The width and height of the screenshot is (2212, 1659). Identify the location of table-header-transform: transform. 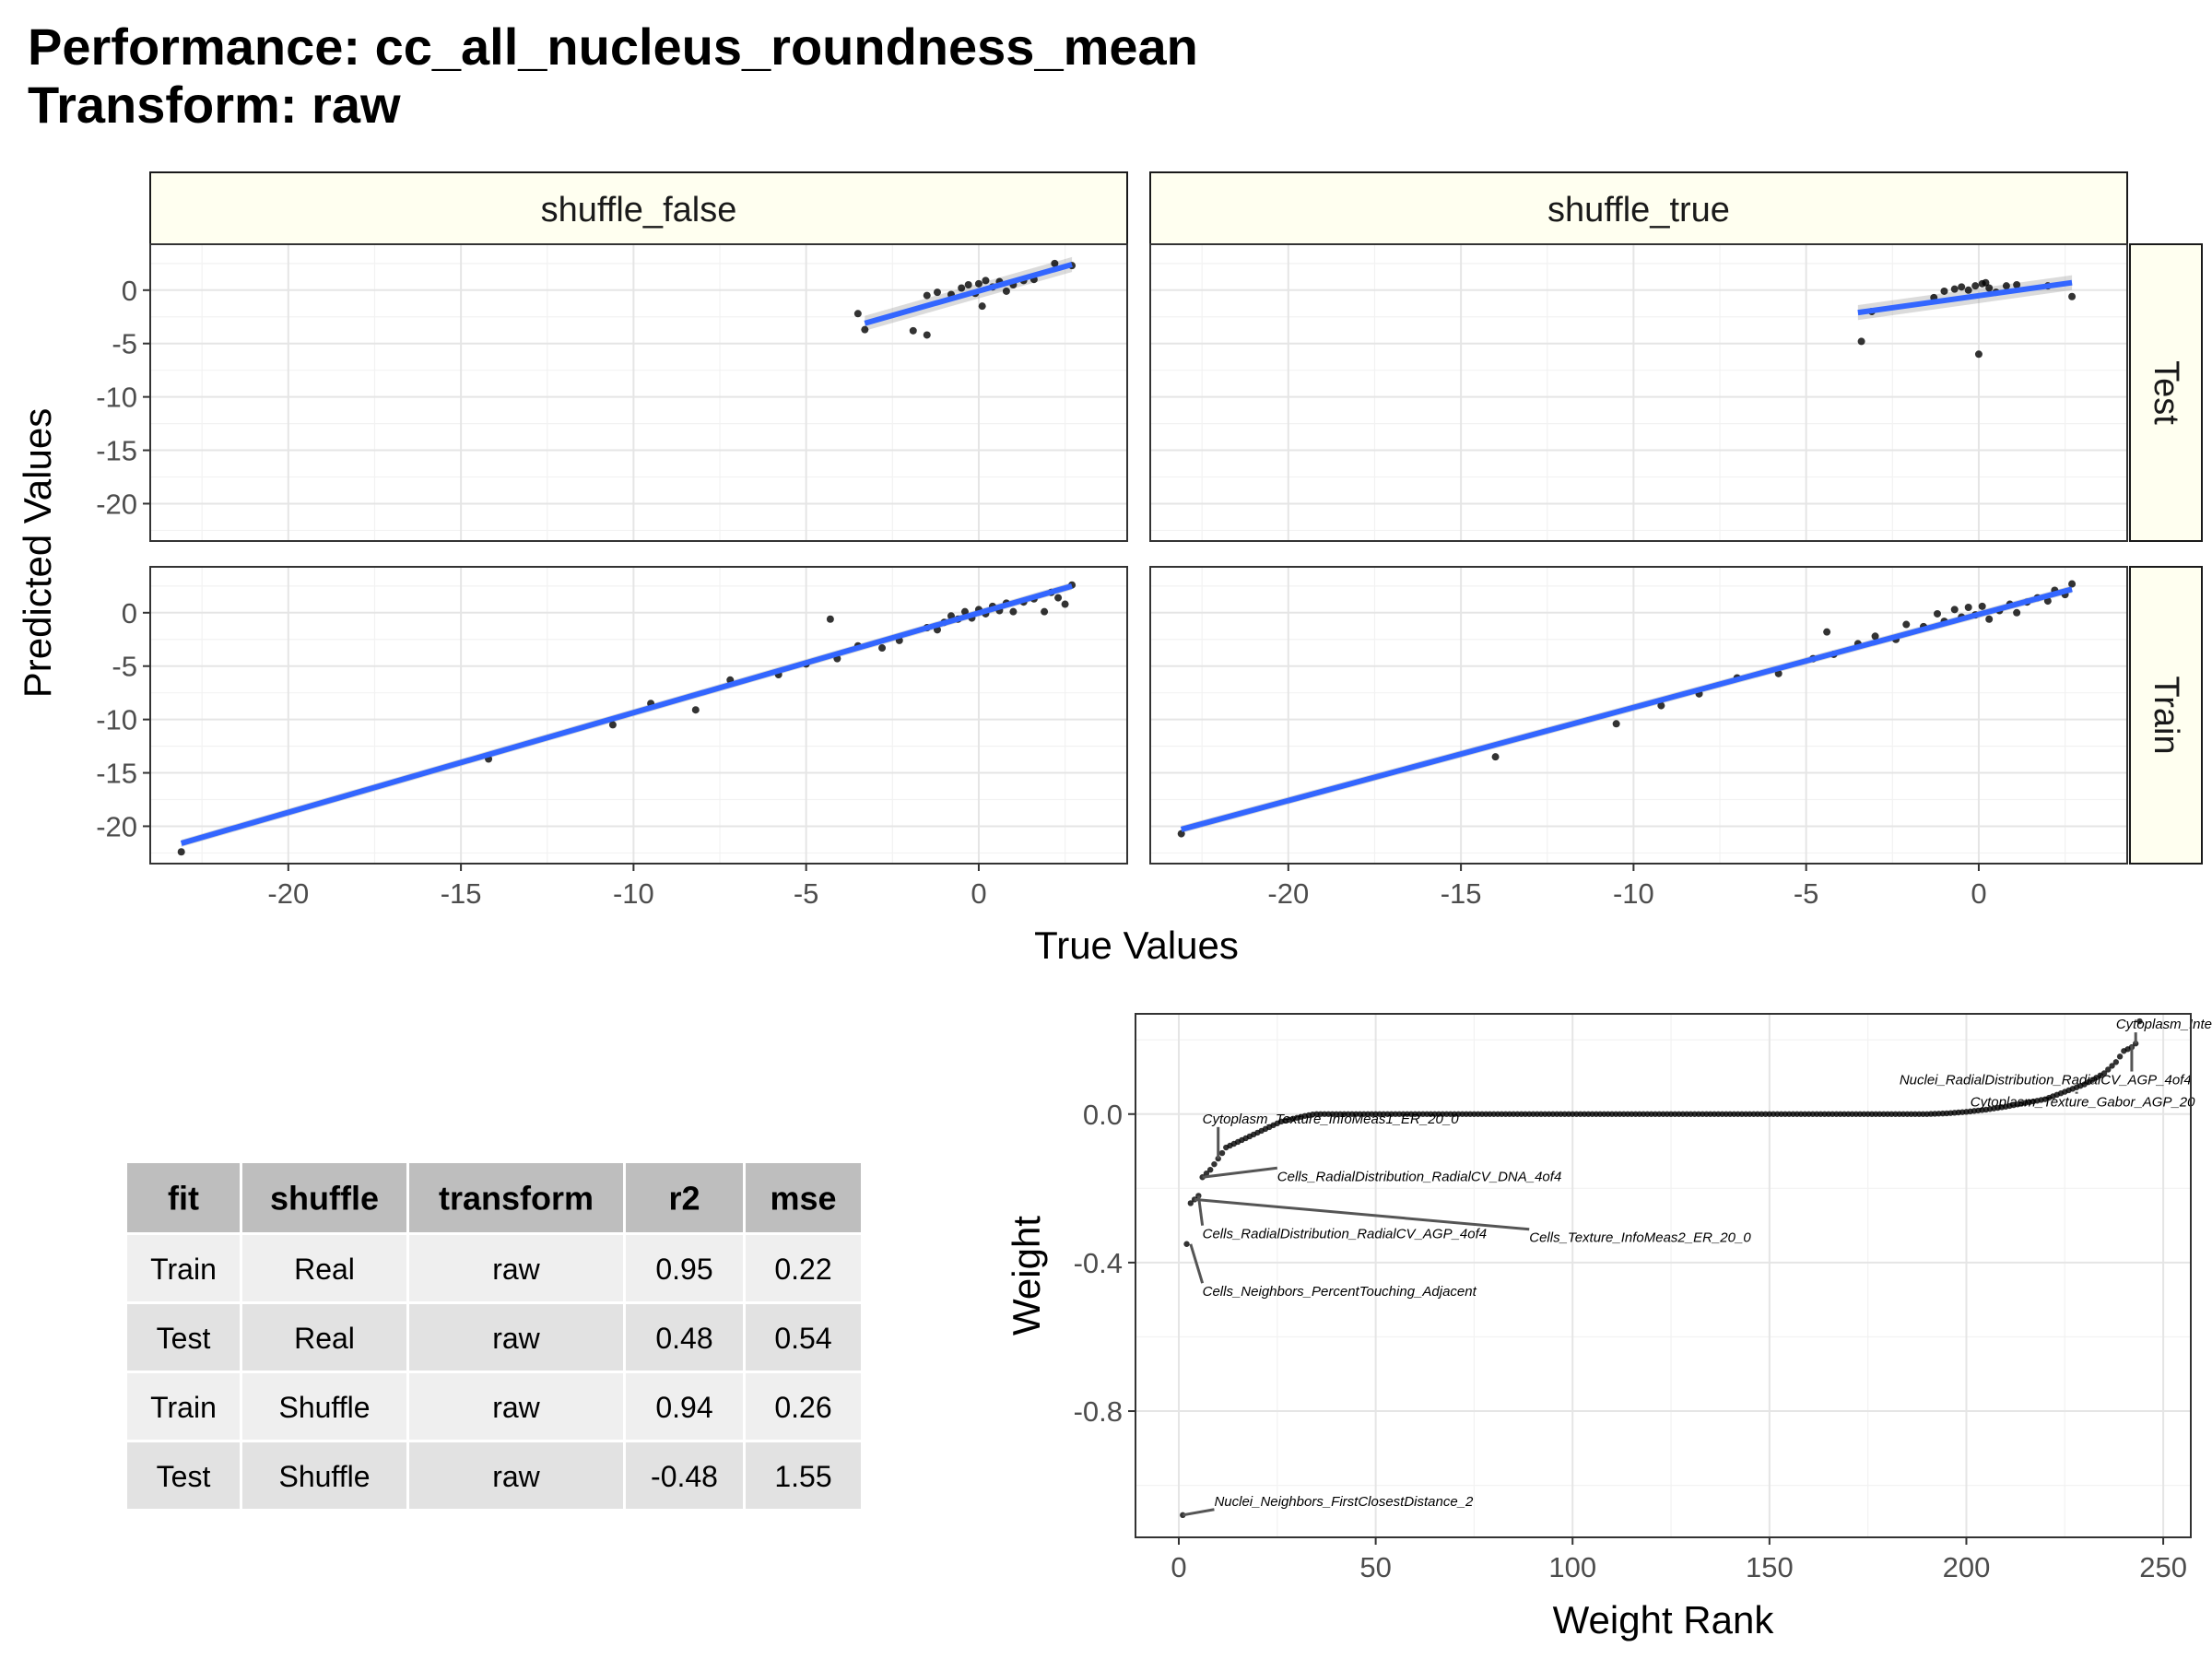
(516, 1199).